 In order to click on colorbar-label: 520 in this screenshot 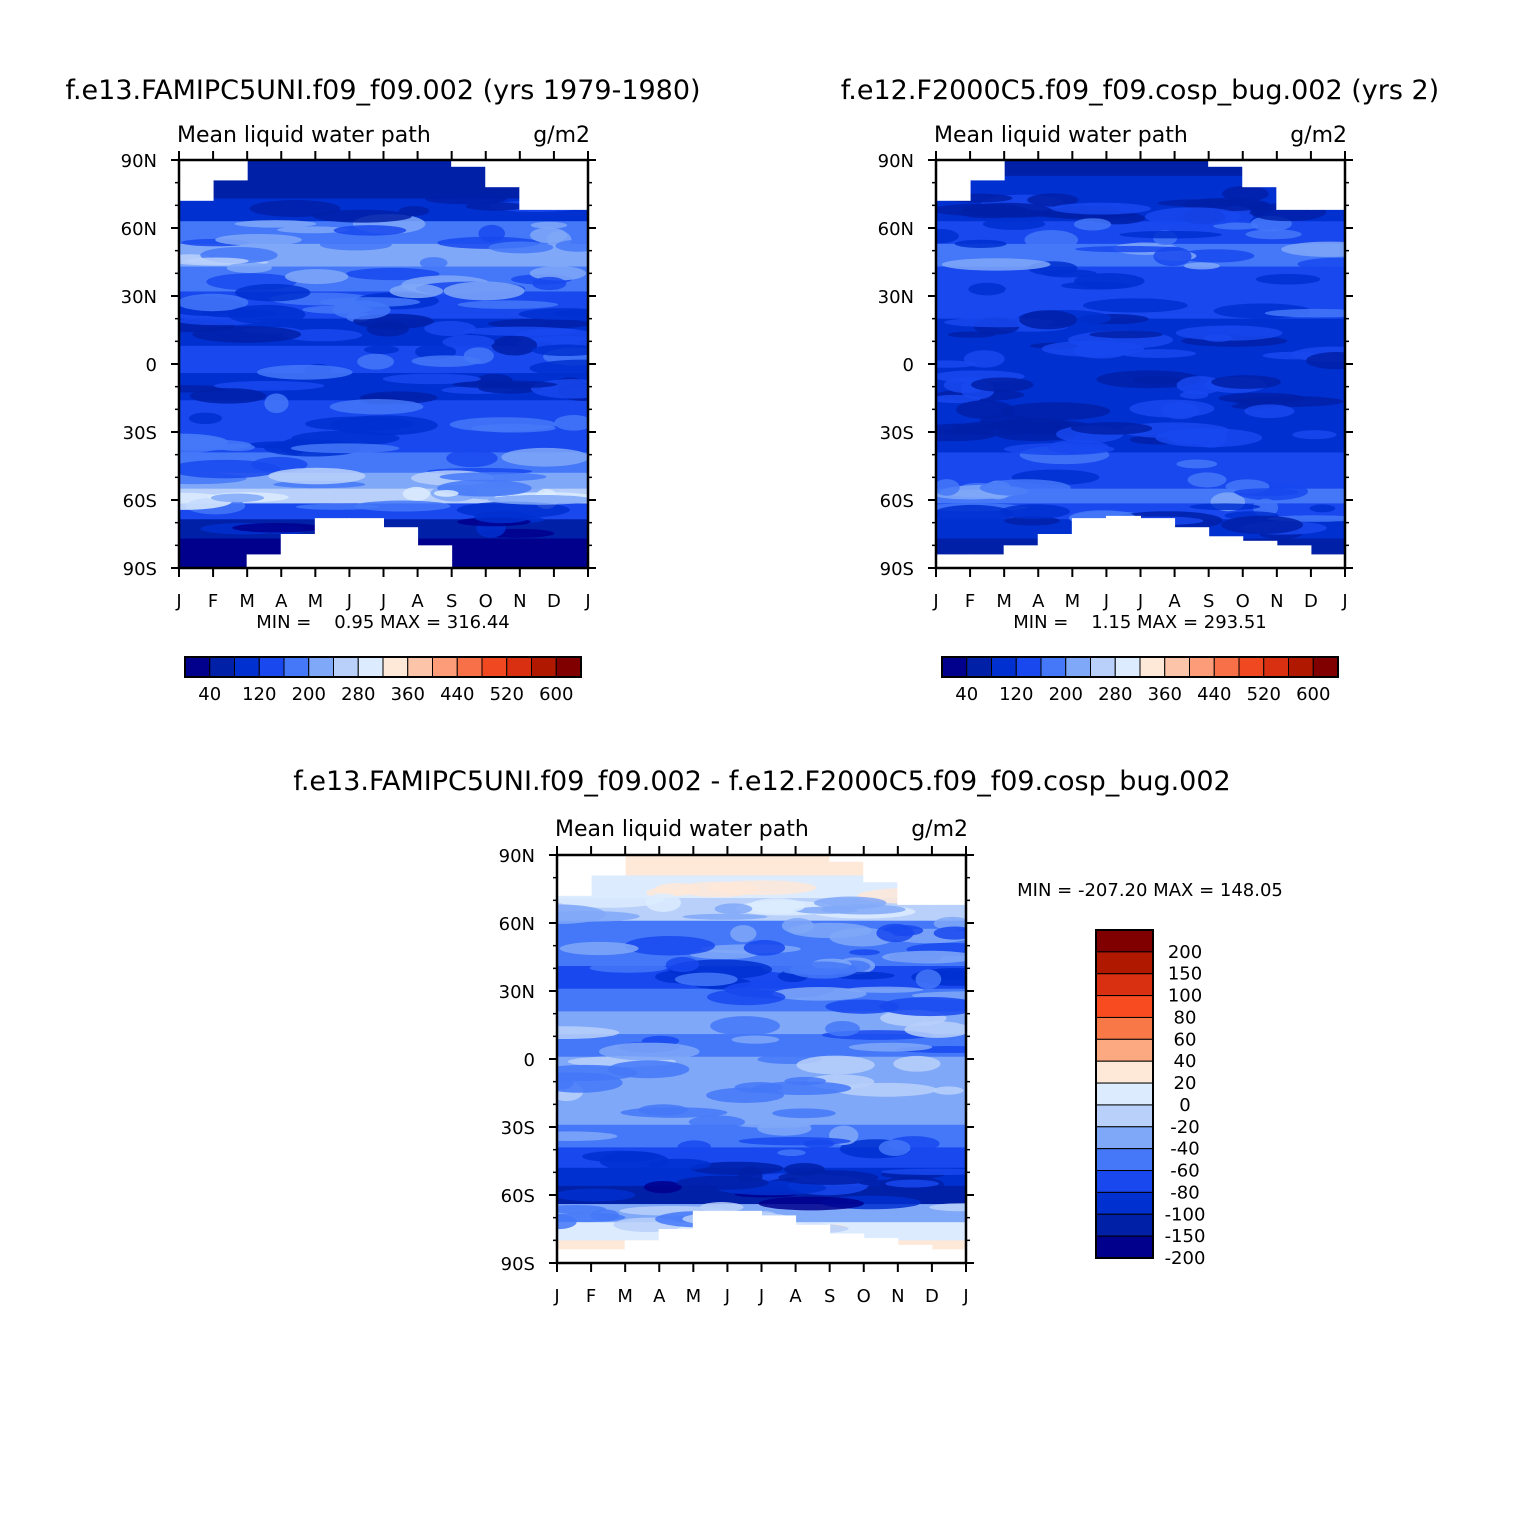, I will do `click(507, 694)`.